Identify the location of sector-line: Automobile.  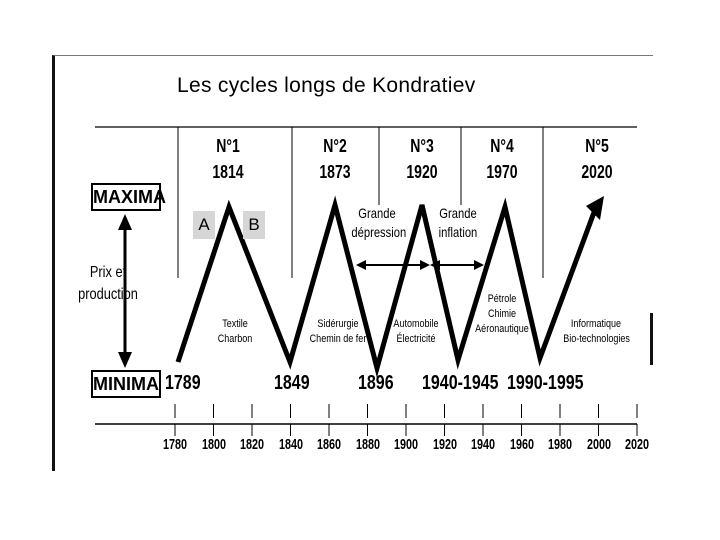
(416, 324).